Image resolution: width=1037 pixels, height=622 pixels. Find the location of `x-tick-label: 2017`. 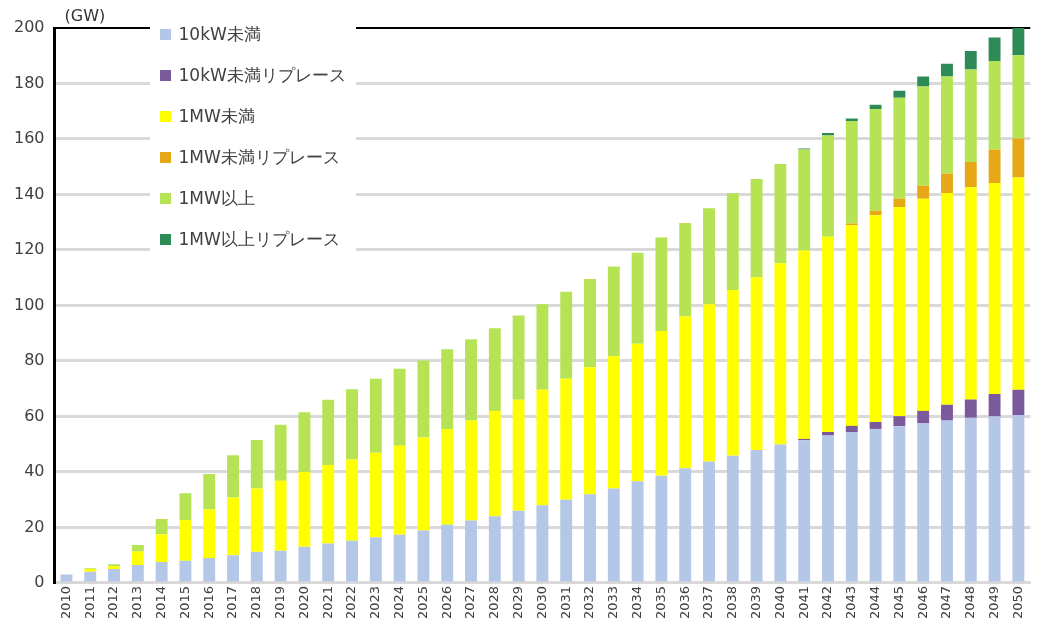

x-tick-label: 2017 is located at coordinates (232, 602).